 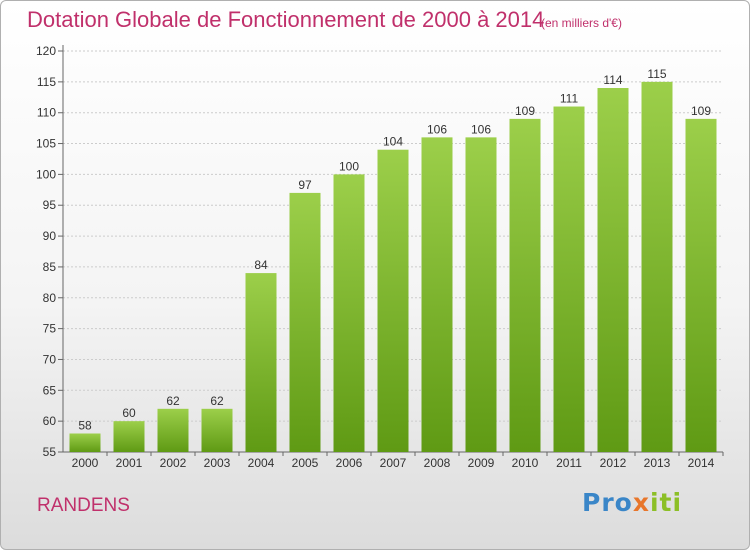 I want to click on x-tick-label: 2012, so click(x=613, y=463).